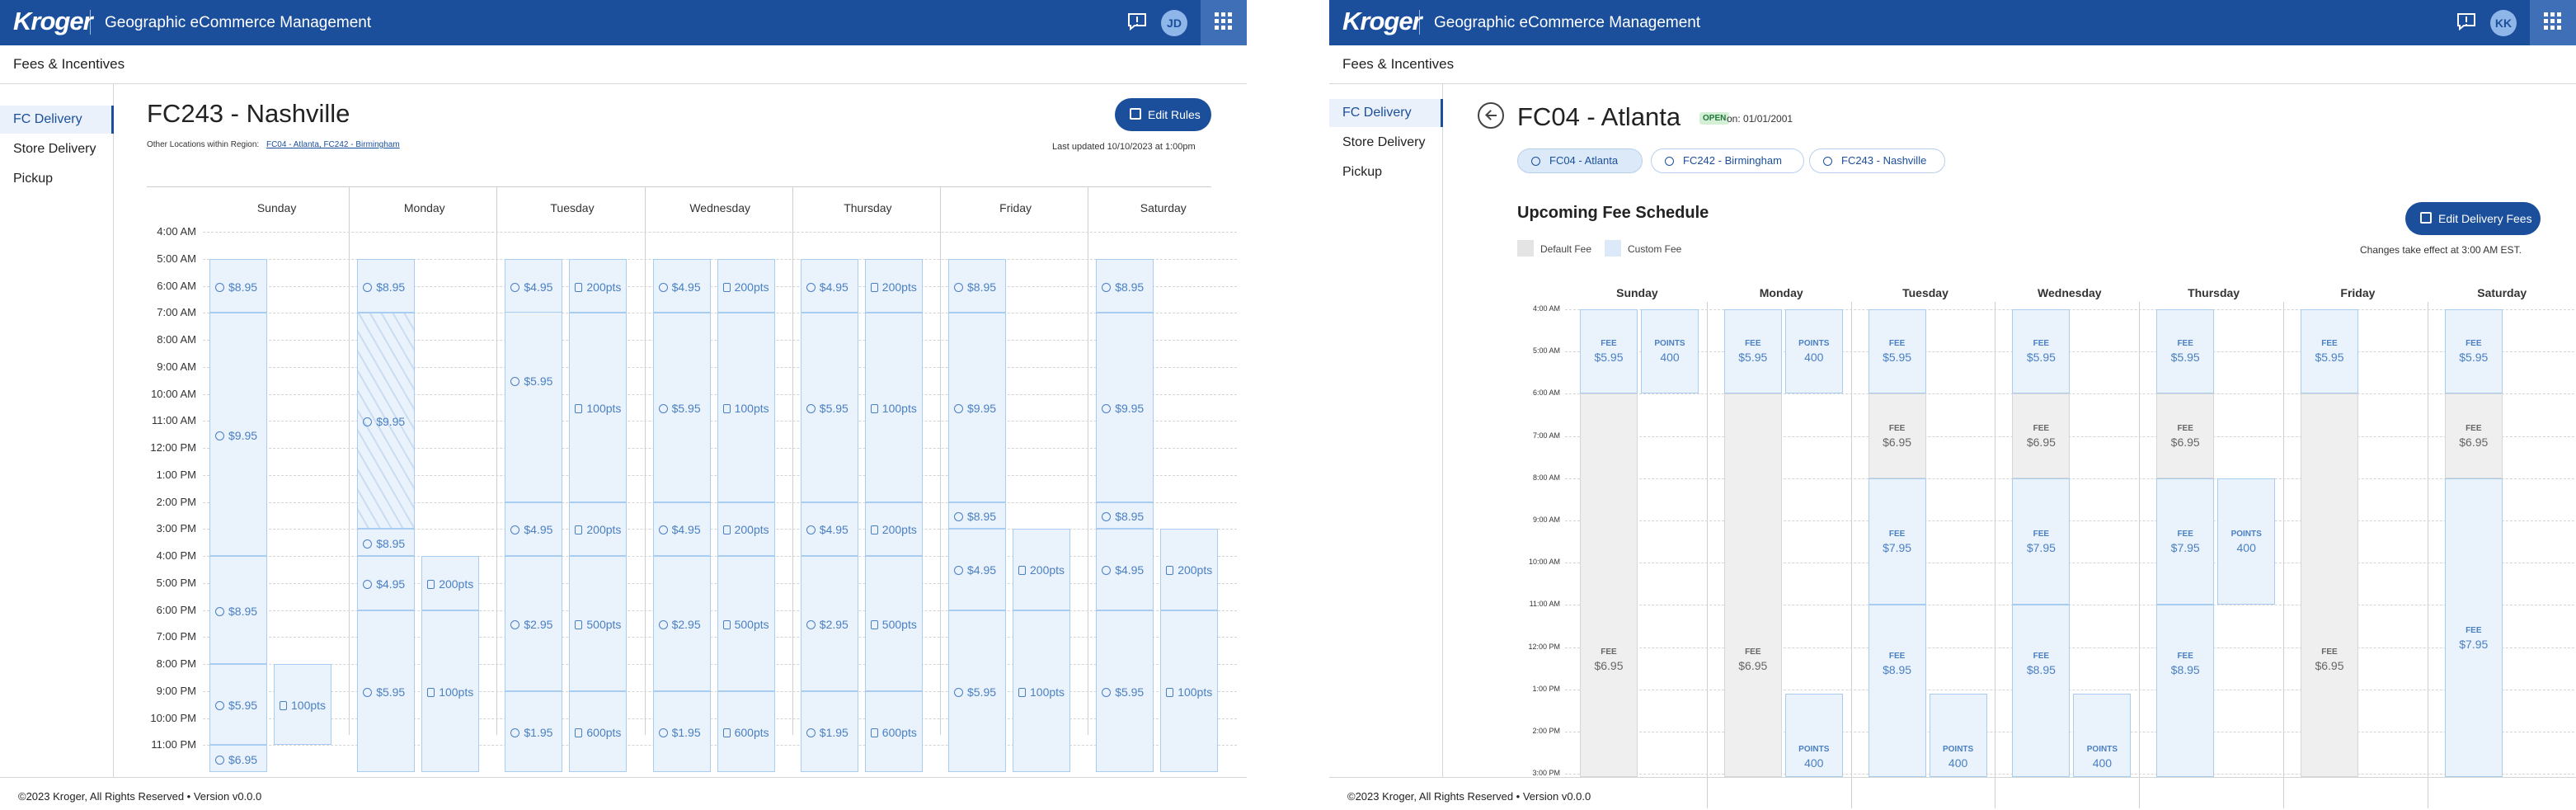 Image resolution: width=2576 pixels, height=810 pixels. Describe the element at coordinates (1174, 23) in the screenshot. I see `avatar: JD` at that location.